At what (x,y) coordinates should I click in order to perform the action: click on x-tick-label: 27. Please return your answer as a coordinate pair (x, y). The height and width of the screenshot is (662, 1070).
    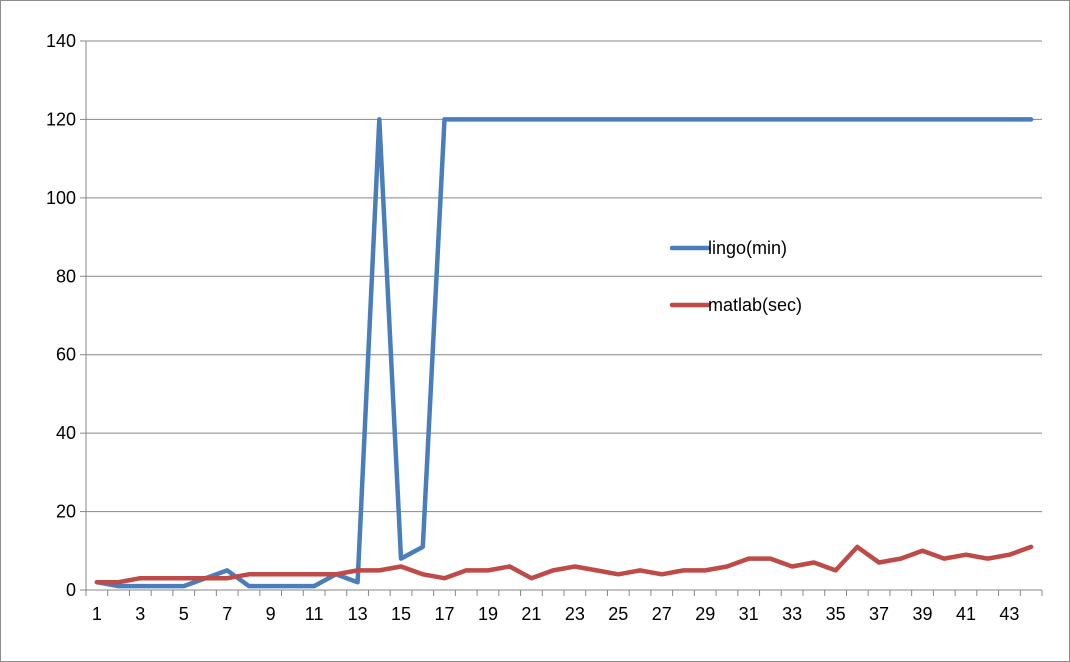
    Looking at the image, I should click on (662, 614).